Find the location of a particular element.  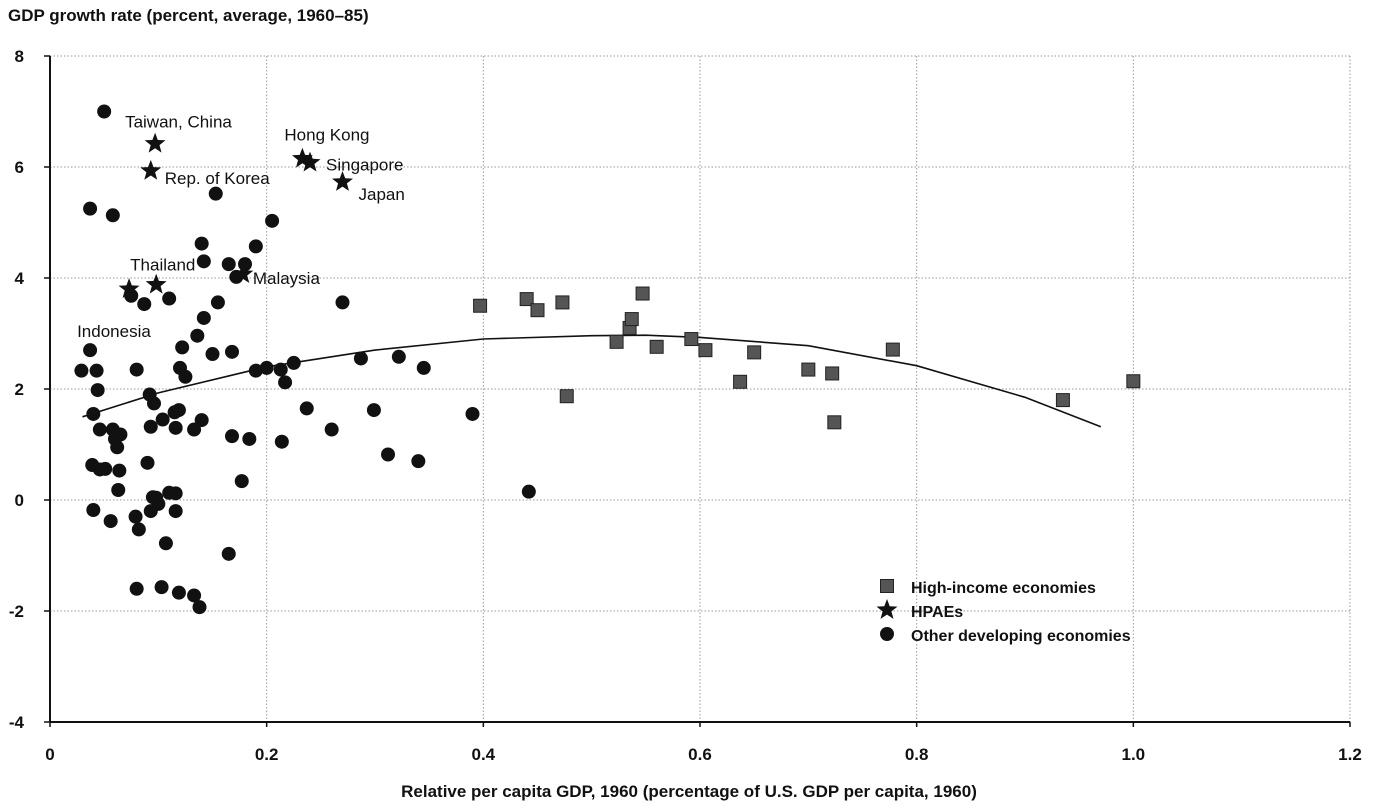

y-tick-label: 6 is located at coordinates (19, 167).